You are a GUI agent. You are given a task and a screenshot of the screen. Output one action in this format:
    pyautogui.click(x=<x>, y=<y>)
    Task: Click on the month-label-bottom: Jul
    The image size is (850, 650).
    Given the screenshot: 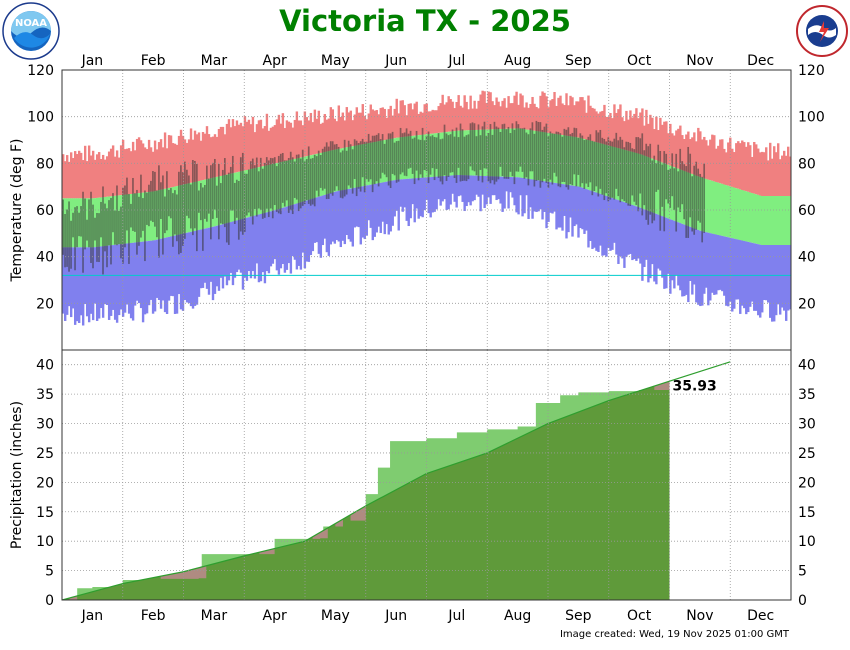 What is the action you would take?
    pyautogui.click(x=456, y=616)
    